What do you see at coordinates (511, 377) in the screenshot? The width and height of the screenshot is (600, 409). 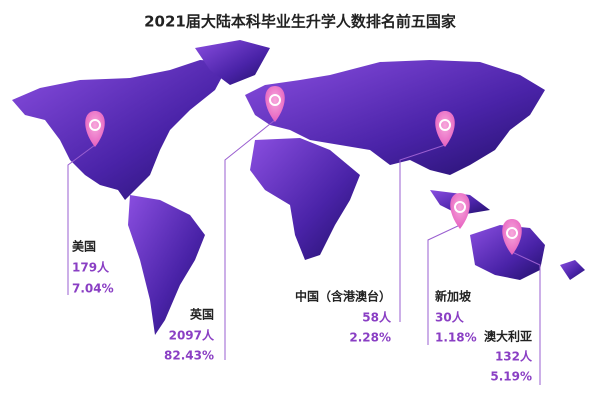 I see `share: 5.19%` at bounding box center [511, 377].